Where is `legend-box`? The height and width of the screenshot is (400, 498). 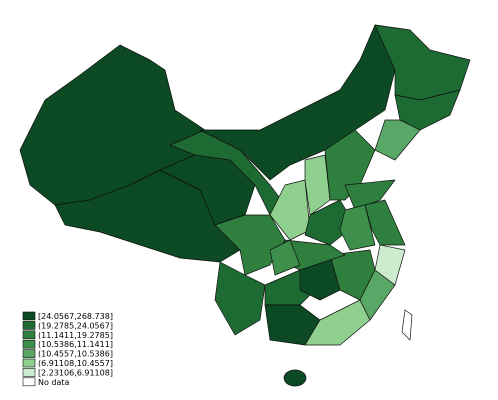 legend-box is located at coordinates (66, 347).